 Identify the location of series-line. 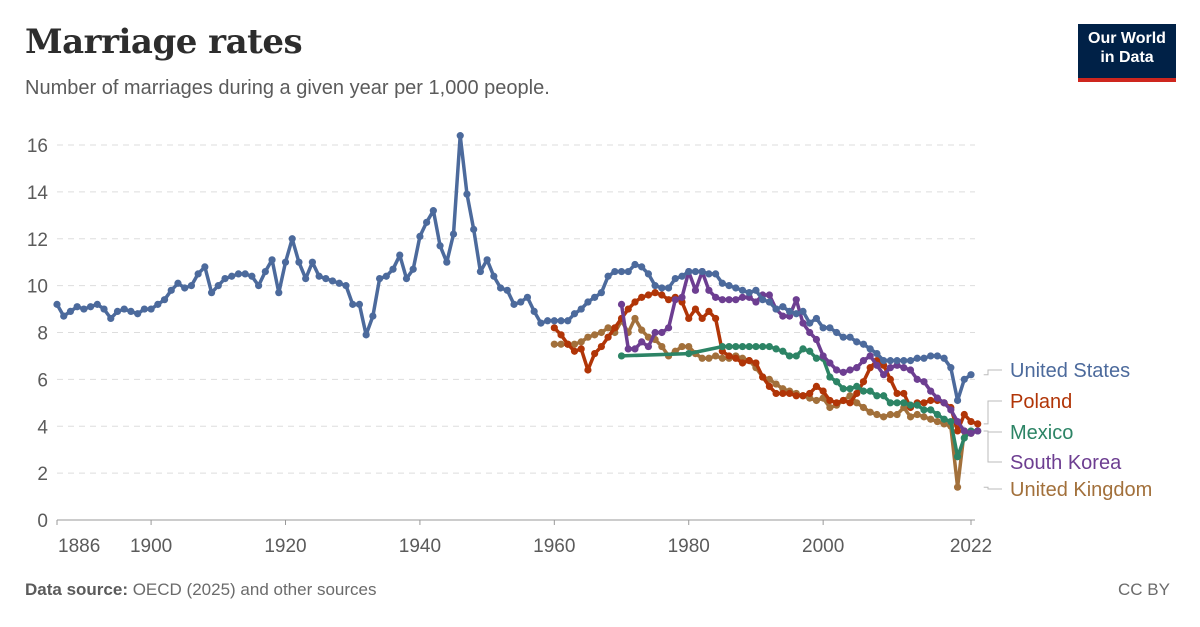
(766, 361).